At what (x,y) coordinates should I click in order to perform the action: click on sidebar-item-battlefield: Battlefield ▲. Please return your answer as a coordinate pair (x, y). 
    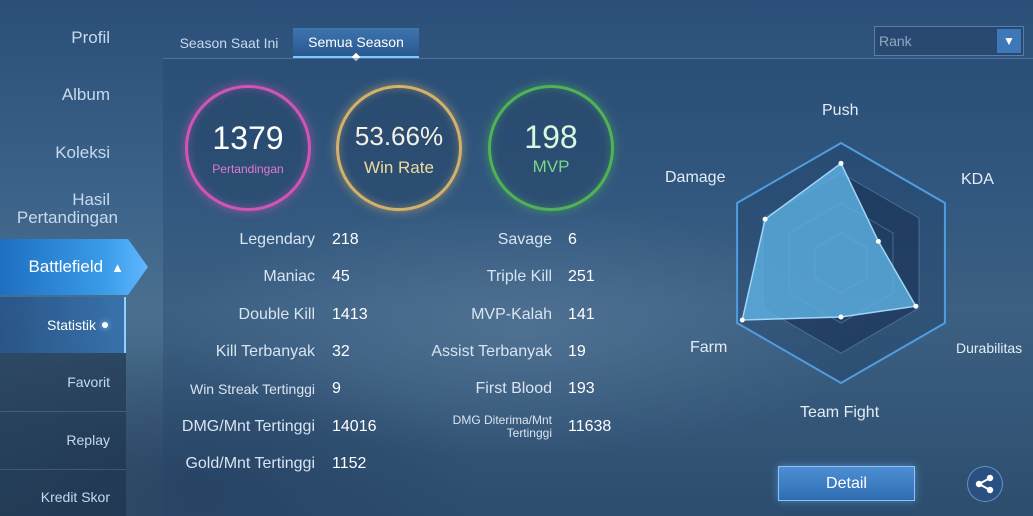
    Looking at the image, I should click on (74, 267).